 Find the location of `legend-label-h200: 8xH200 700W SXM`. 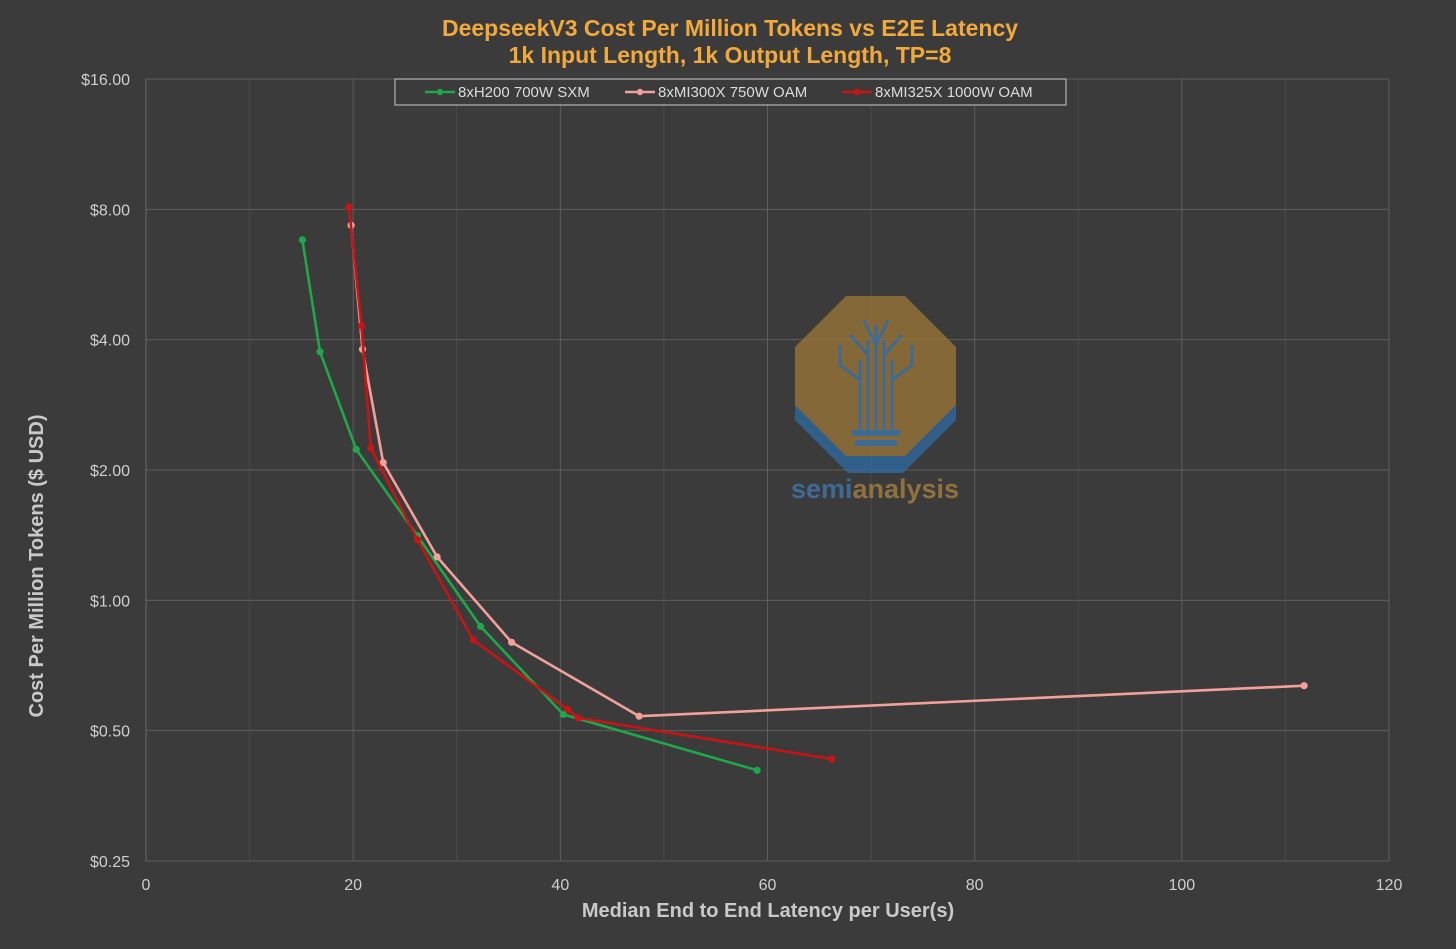

legend-label-h200: 8xH200 700W SXM is located at coordinates (524, 92).